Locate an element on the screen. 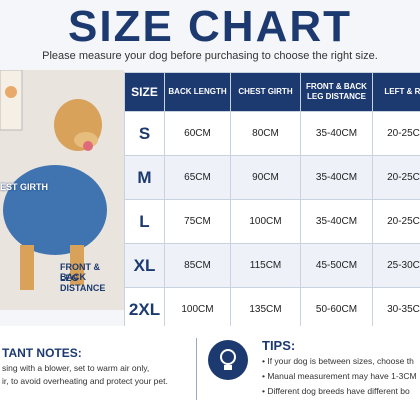 Image resolution: width=420 pixels, height=420 pixels. table-cell: 135CM is located at coordinates (265, 309).